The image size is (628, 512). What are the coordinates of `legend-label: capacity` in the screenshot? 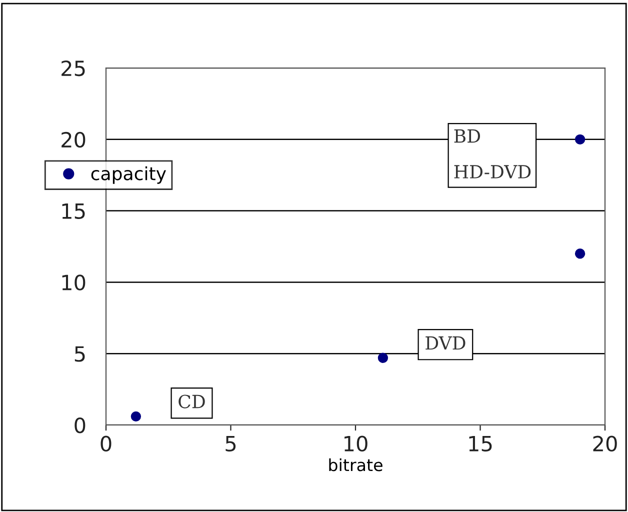 It's located at (128, 175).